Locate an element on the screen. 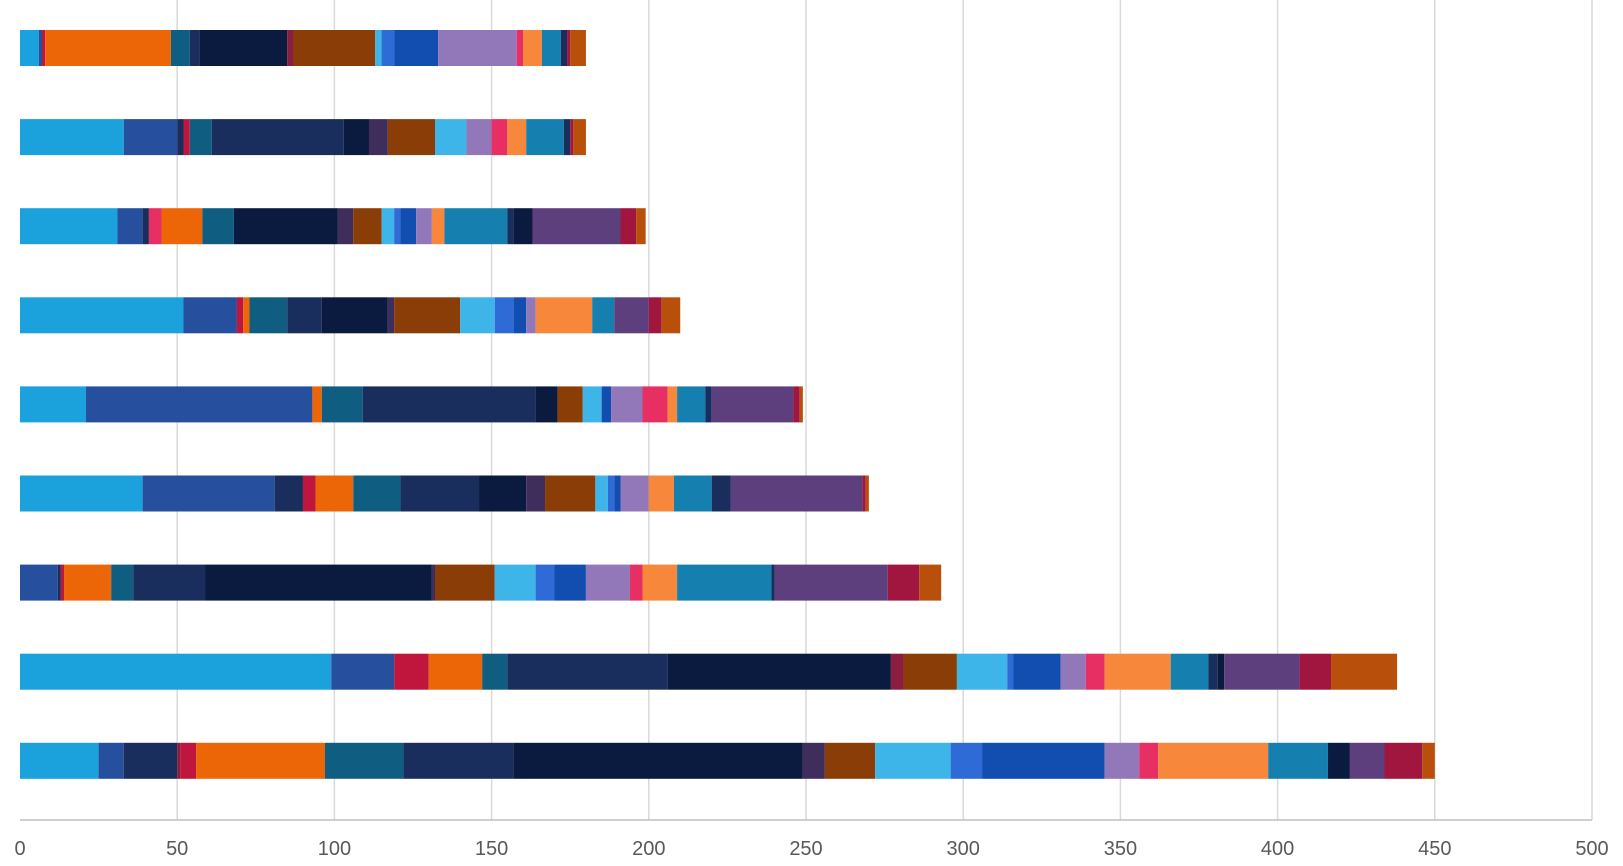  x-tick-label: 500 is located at coordinates (1591, 849).